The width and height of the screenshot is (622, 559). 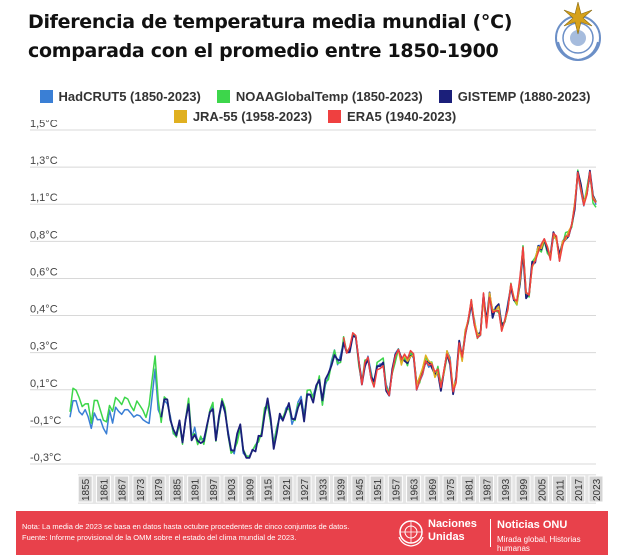 I want to click on legend-item-gistemp: GISTEMP (1880-2023), so click(x=514, y=96).